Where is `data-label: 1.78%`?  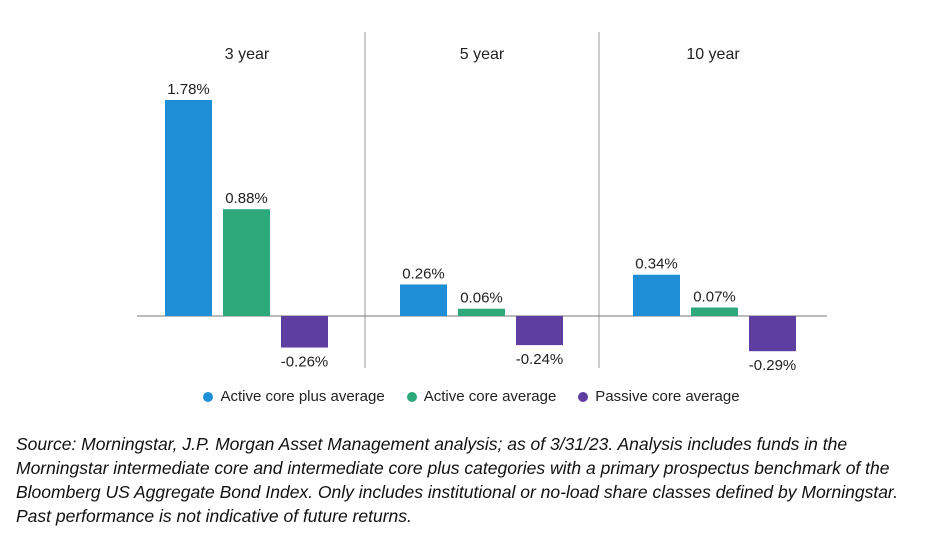
data-label: 1.78% is located at coordinates (188, 89).